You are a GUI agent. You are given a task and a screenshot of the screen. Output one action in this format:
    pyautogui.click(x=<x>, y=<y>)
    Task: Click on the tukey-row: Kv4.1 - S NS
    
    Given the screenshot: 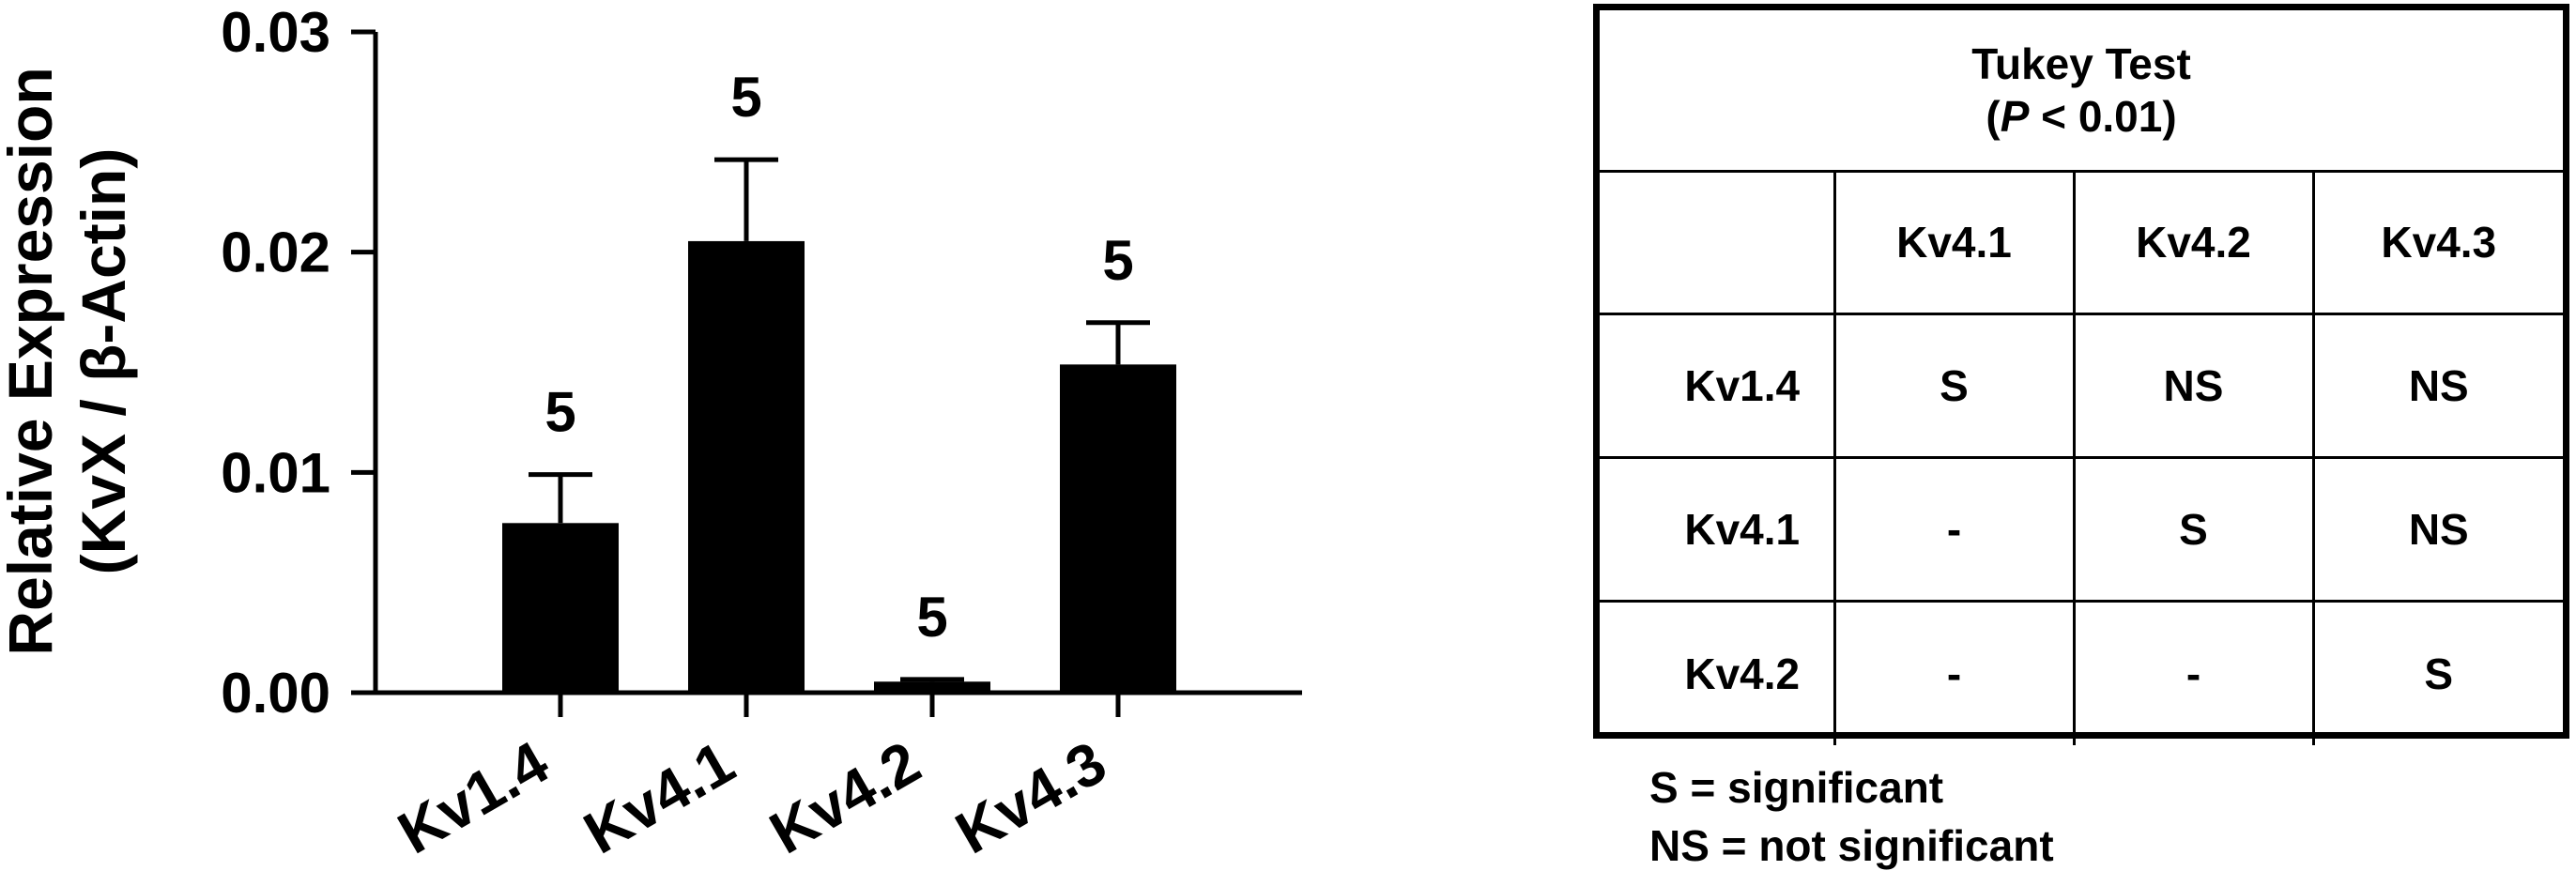 What is the action you would take?
    pyautogui.click(x=2082, y=529)
    